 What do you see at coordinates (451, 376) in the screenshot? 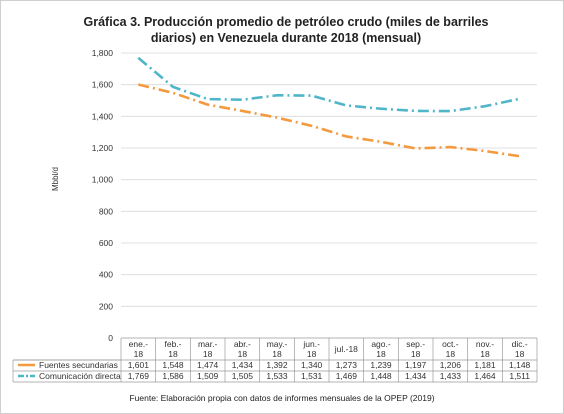
I see `data-label: 1,433` at bounding box center [451, 376].